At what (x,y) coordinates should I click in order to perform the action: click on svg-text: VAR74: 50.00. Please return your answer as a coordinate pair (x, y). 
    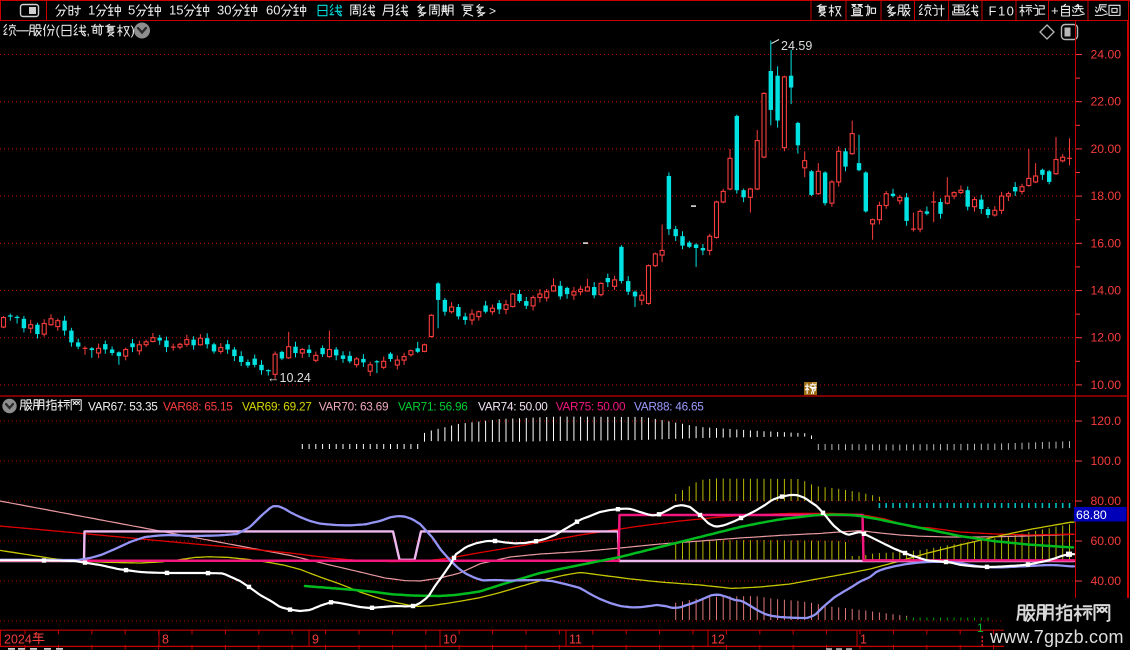
    Looking at the image, I should click on (513, 407).